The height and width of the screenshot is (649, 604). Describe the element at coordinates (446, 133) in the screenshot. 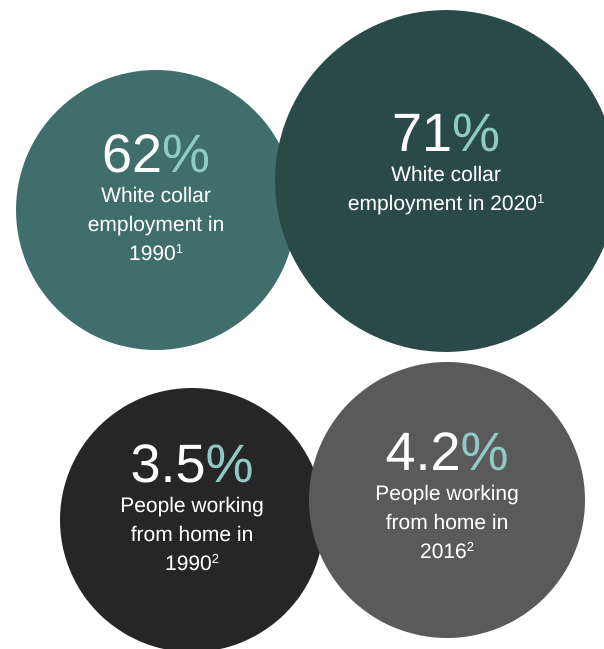

I see `data-label: 71%` at that location.